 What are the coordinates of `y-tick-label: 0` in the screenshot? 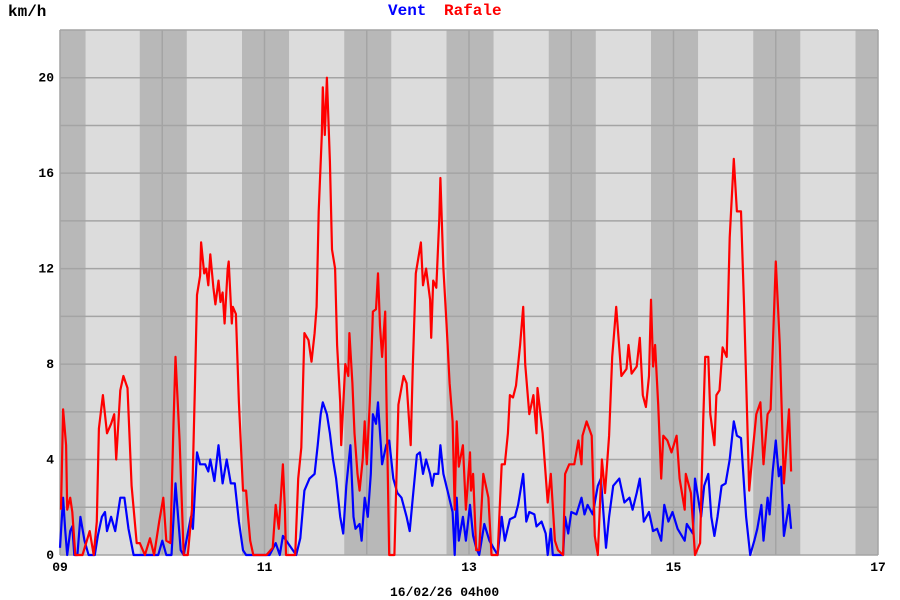 It's located at (50, 555).